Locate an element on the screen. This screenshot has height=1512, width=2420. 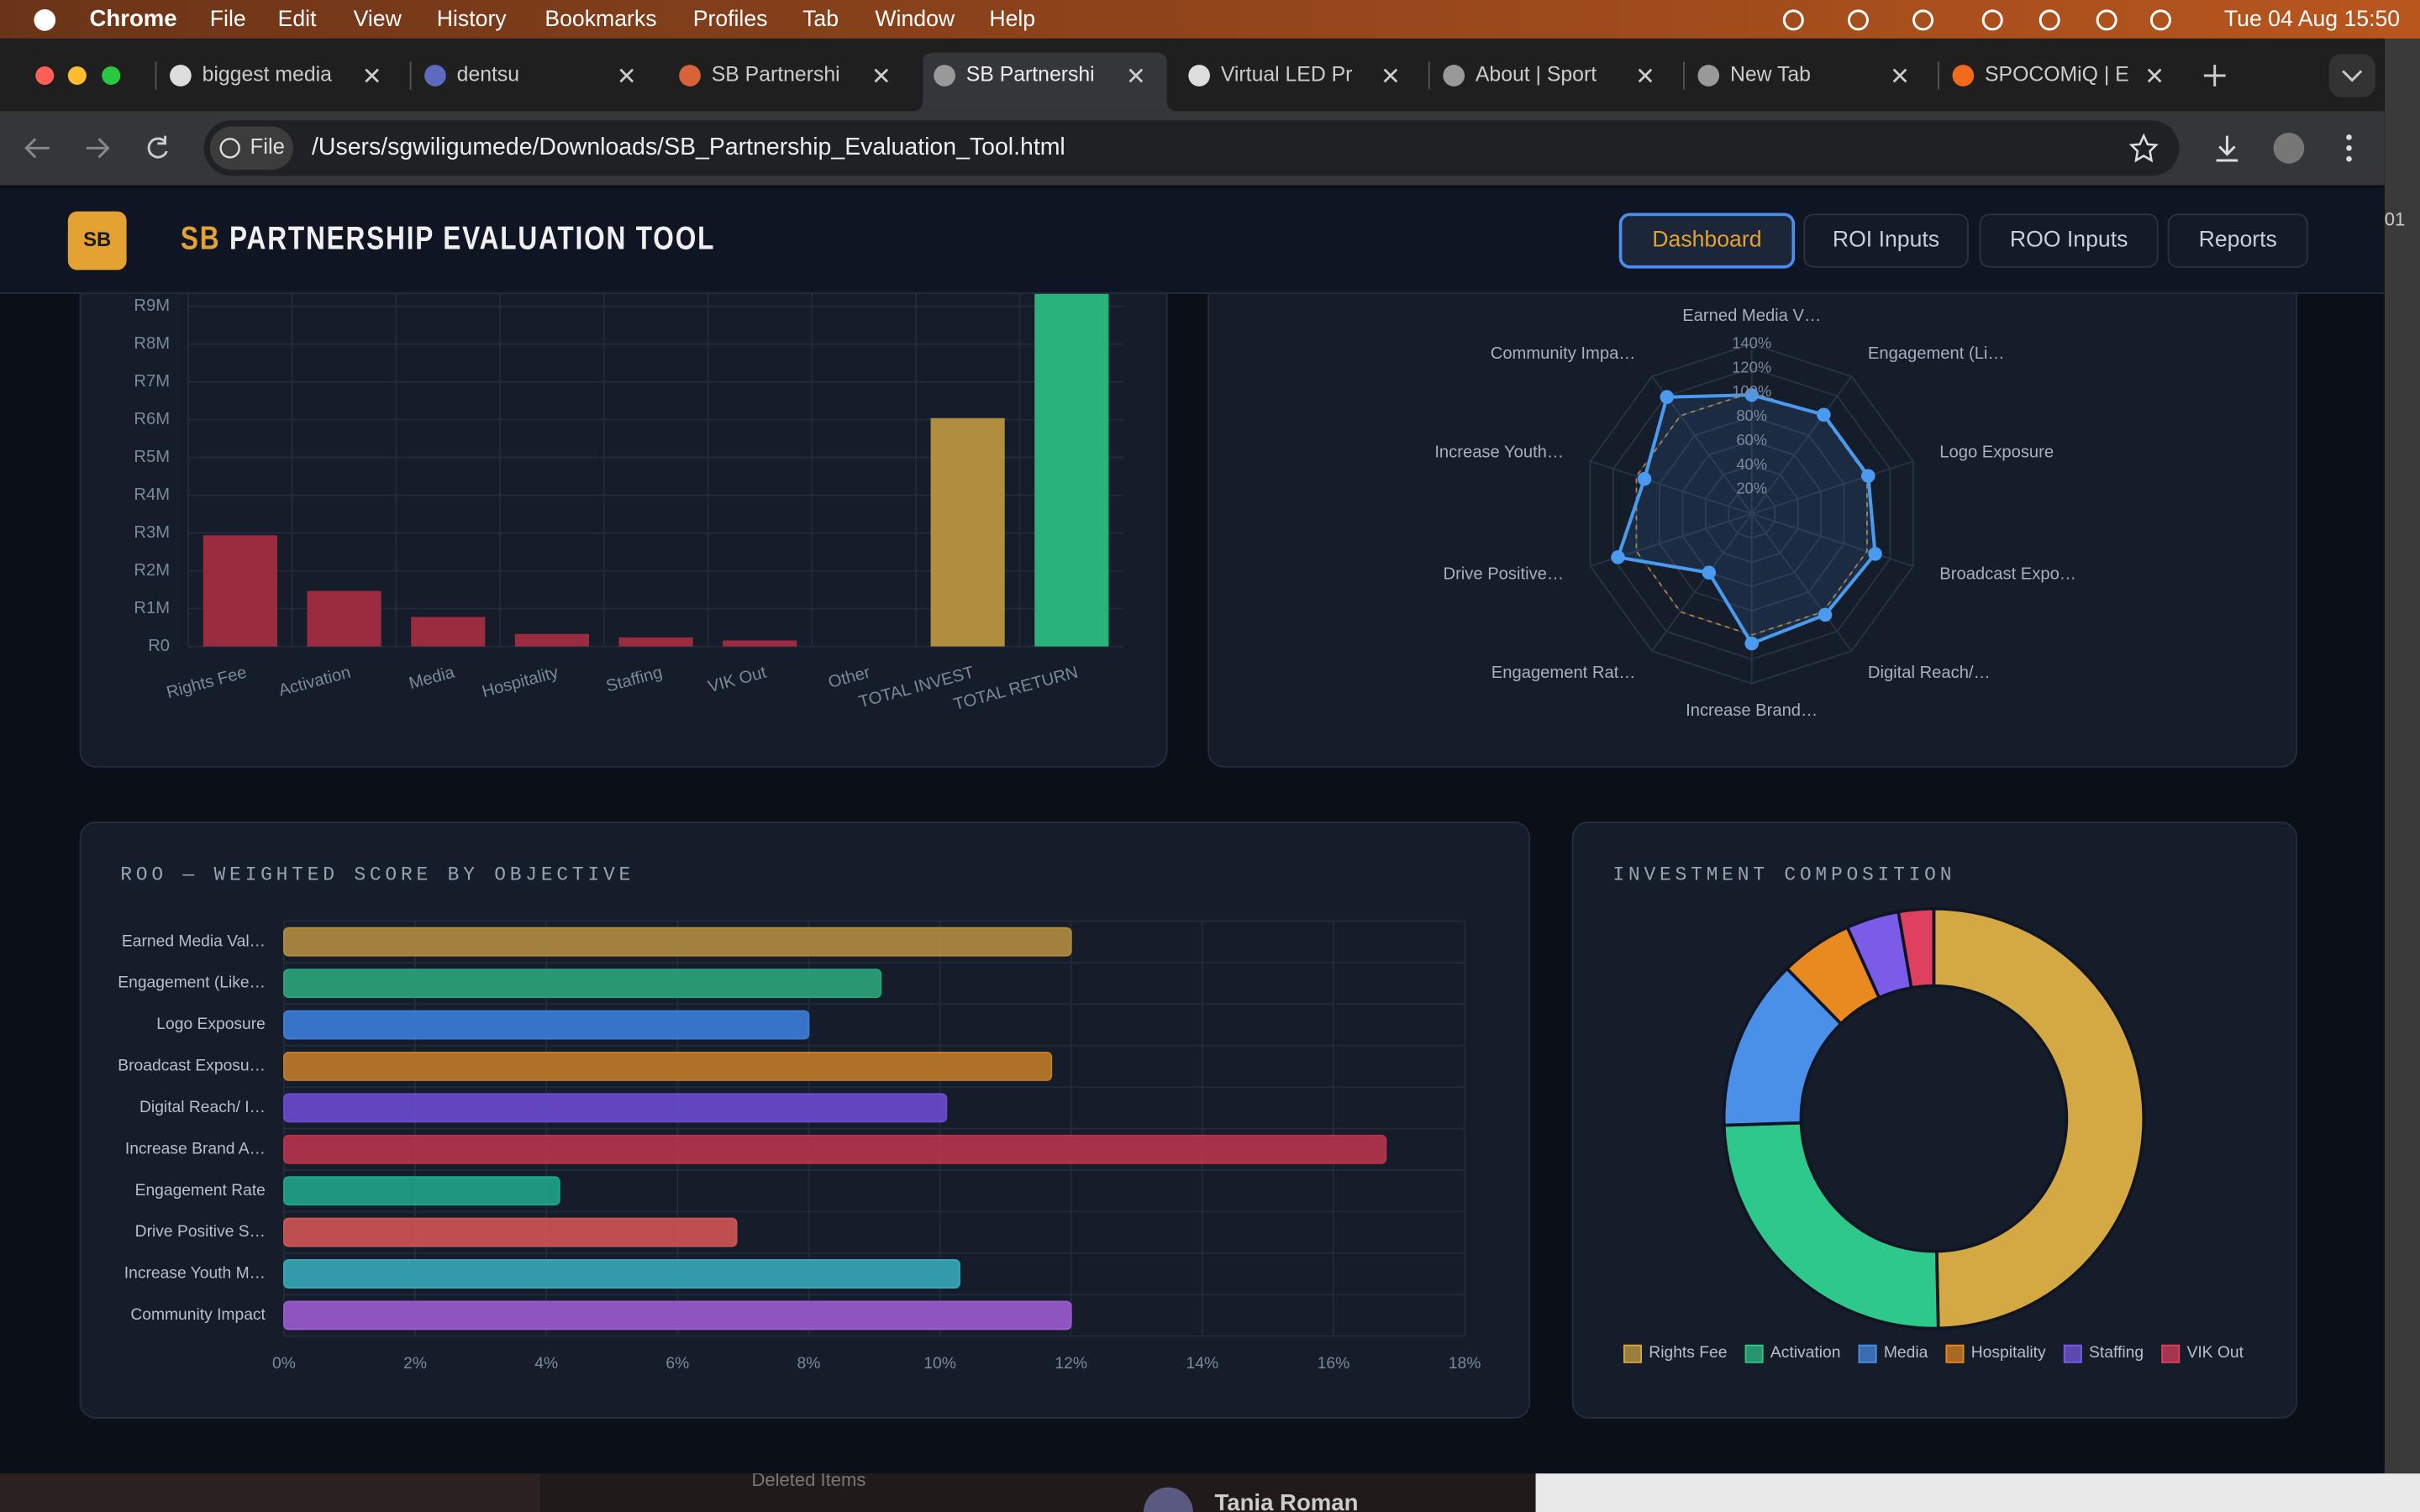
info-icon is located at coordinates (229, 148).